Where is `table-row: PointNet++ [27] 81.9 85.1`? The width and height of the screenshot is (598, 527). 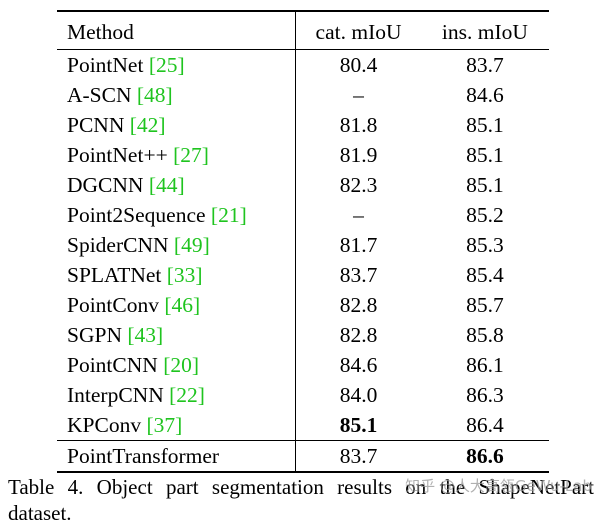 table-row: PointNet++ [27] 81.9 85.1 is located at coordinates (303, 155).